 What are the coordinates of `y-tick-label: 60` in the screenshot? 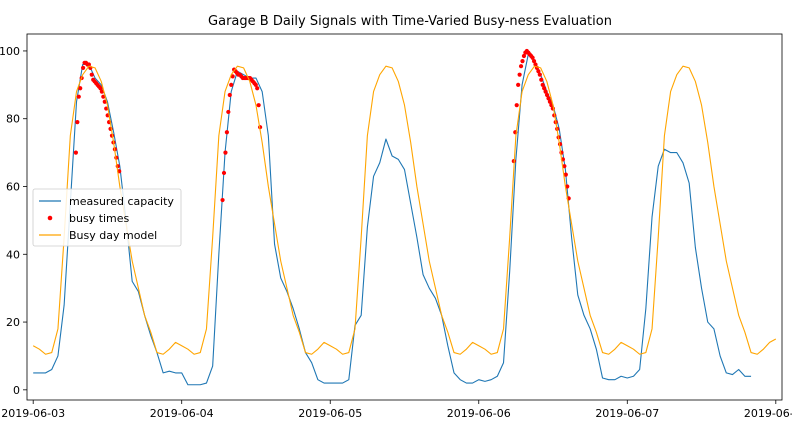 It's located at (13, 187).